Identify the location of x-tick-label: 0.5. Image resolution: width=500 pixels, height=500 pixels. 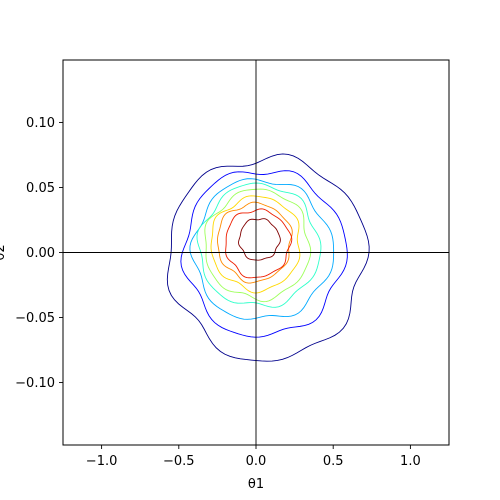
(333, 461).